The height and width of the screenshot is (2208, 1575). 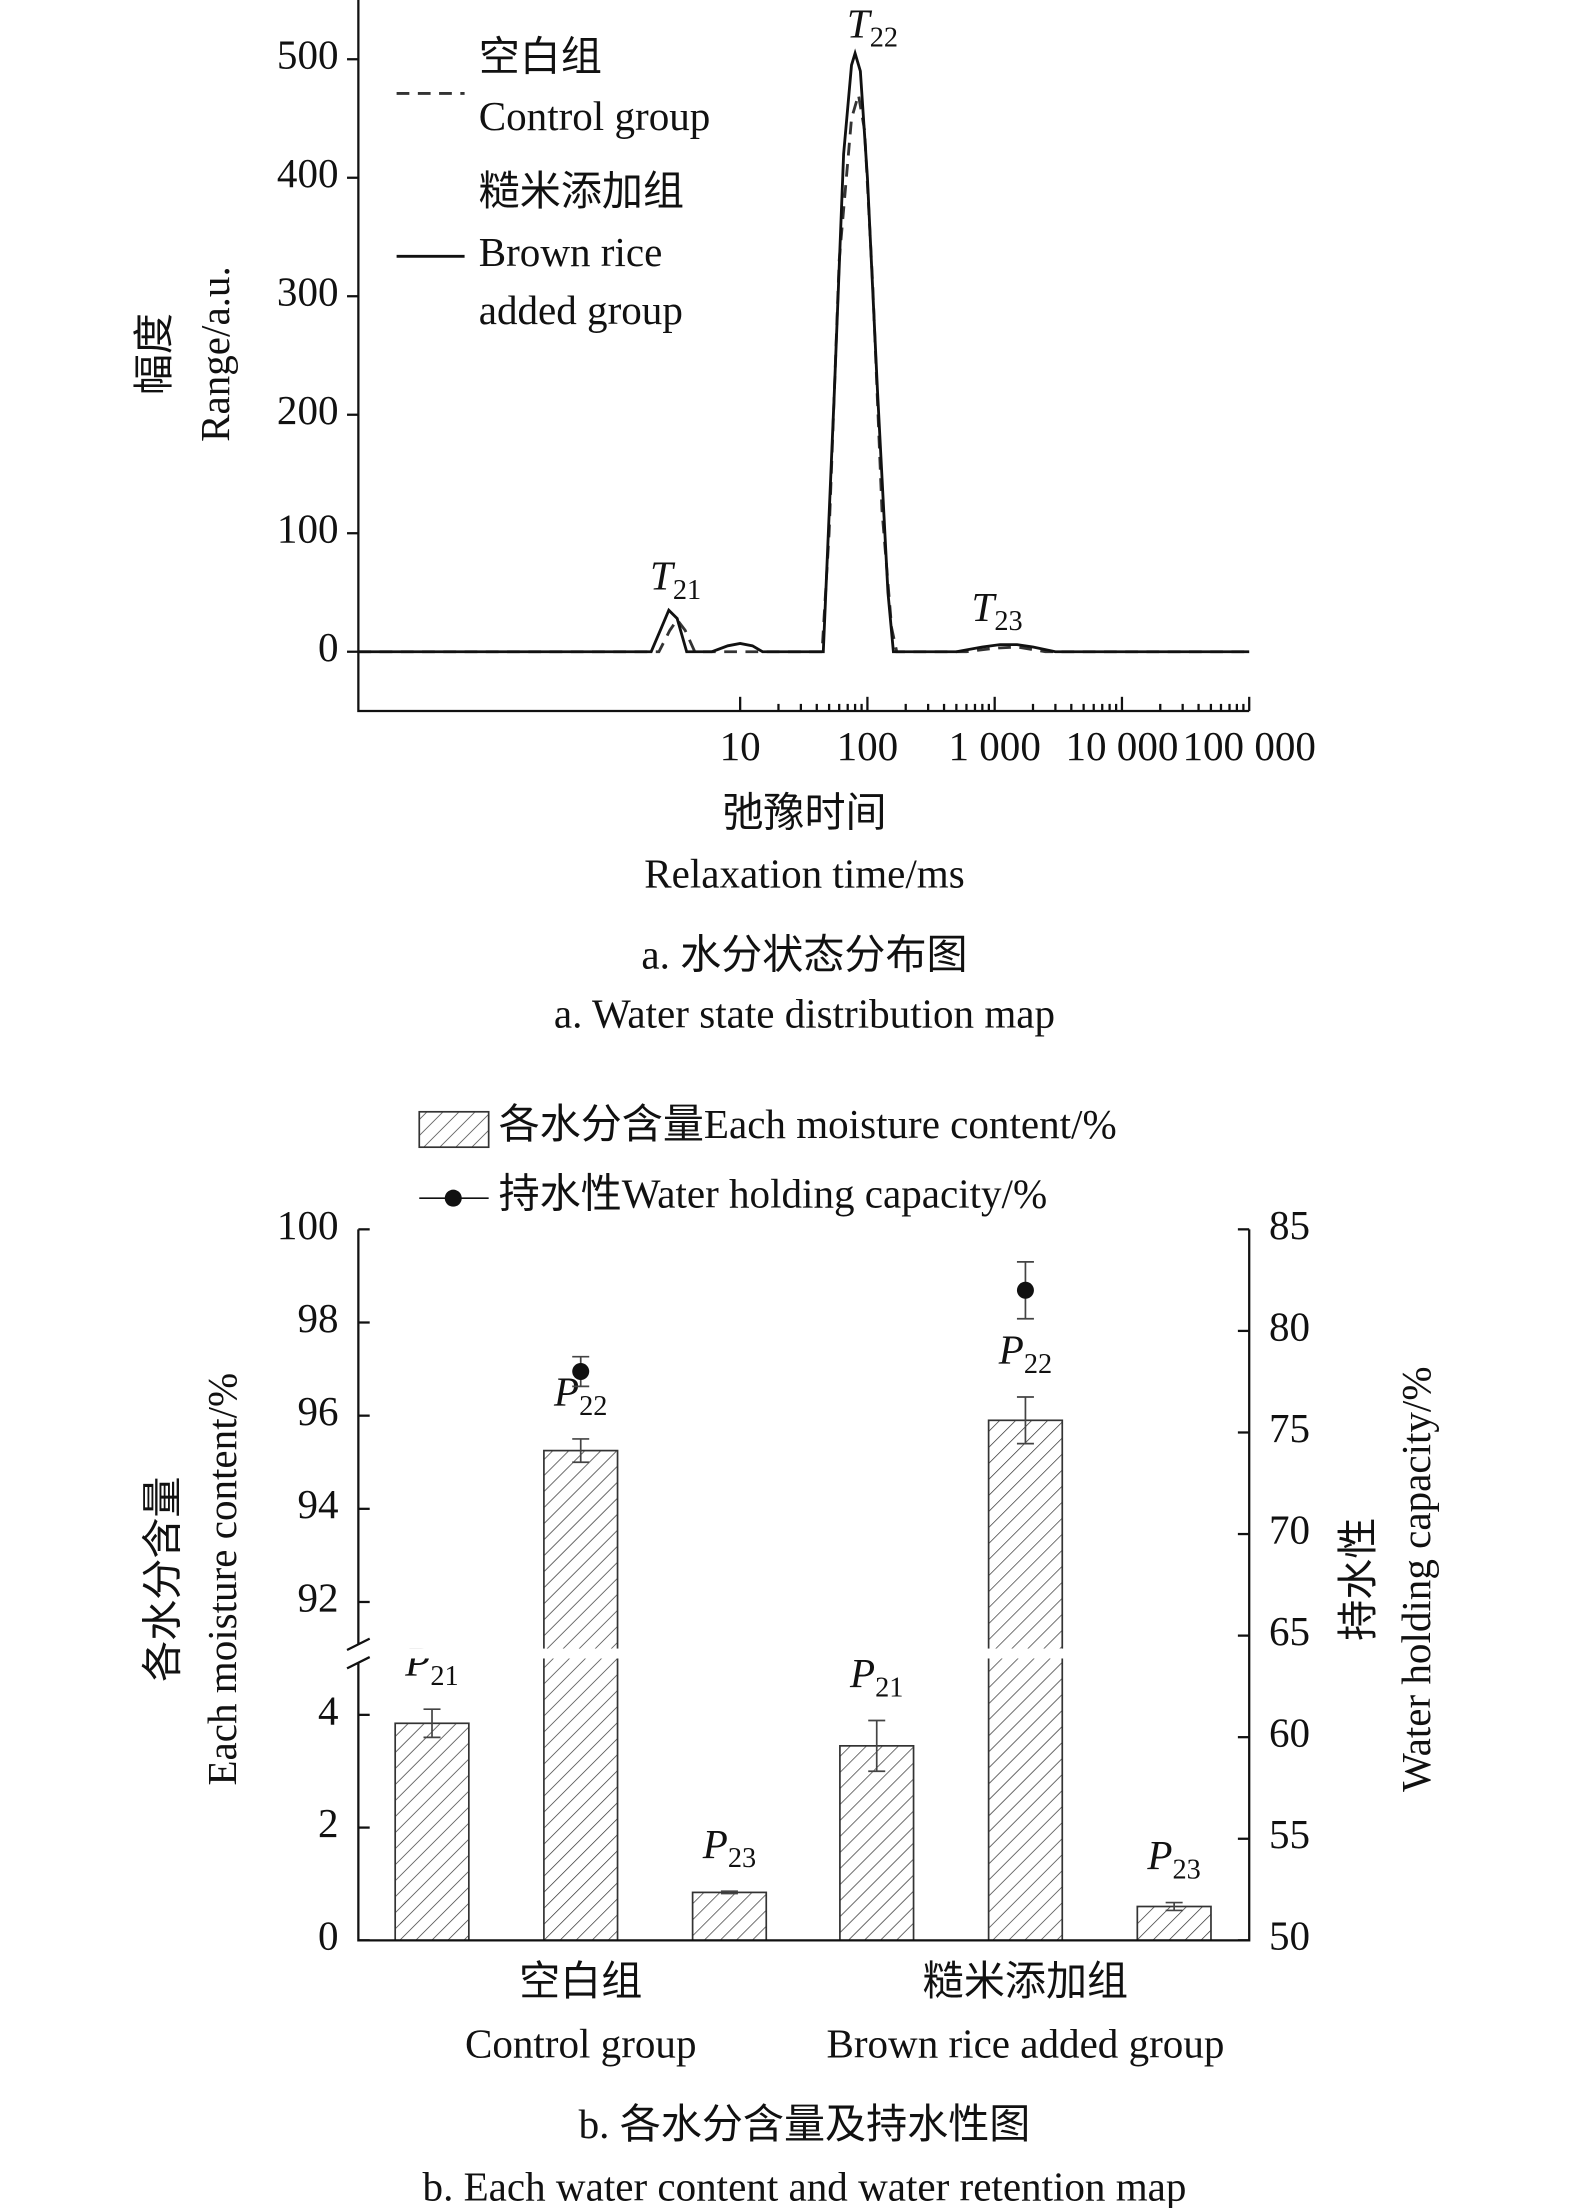 What do you see at coordinates (215, 354) in the screenshot?
I see `y-axis-label: Range/a.u.` at bounding box center [215, 354].